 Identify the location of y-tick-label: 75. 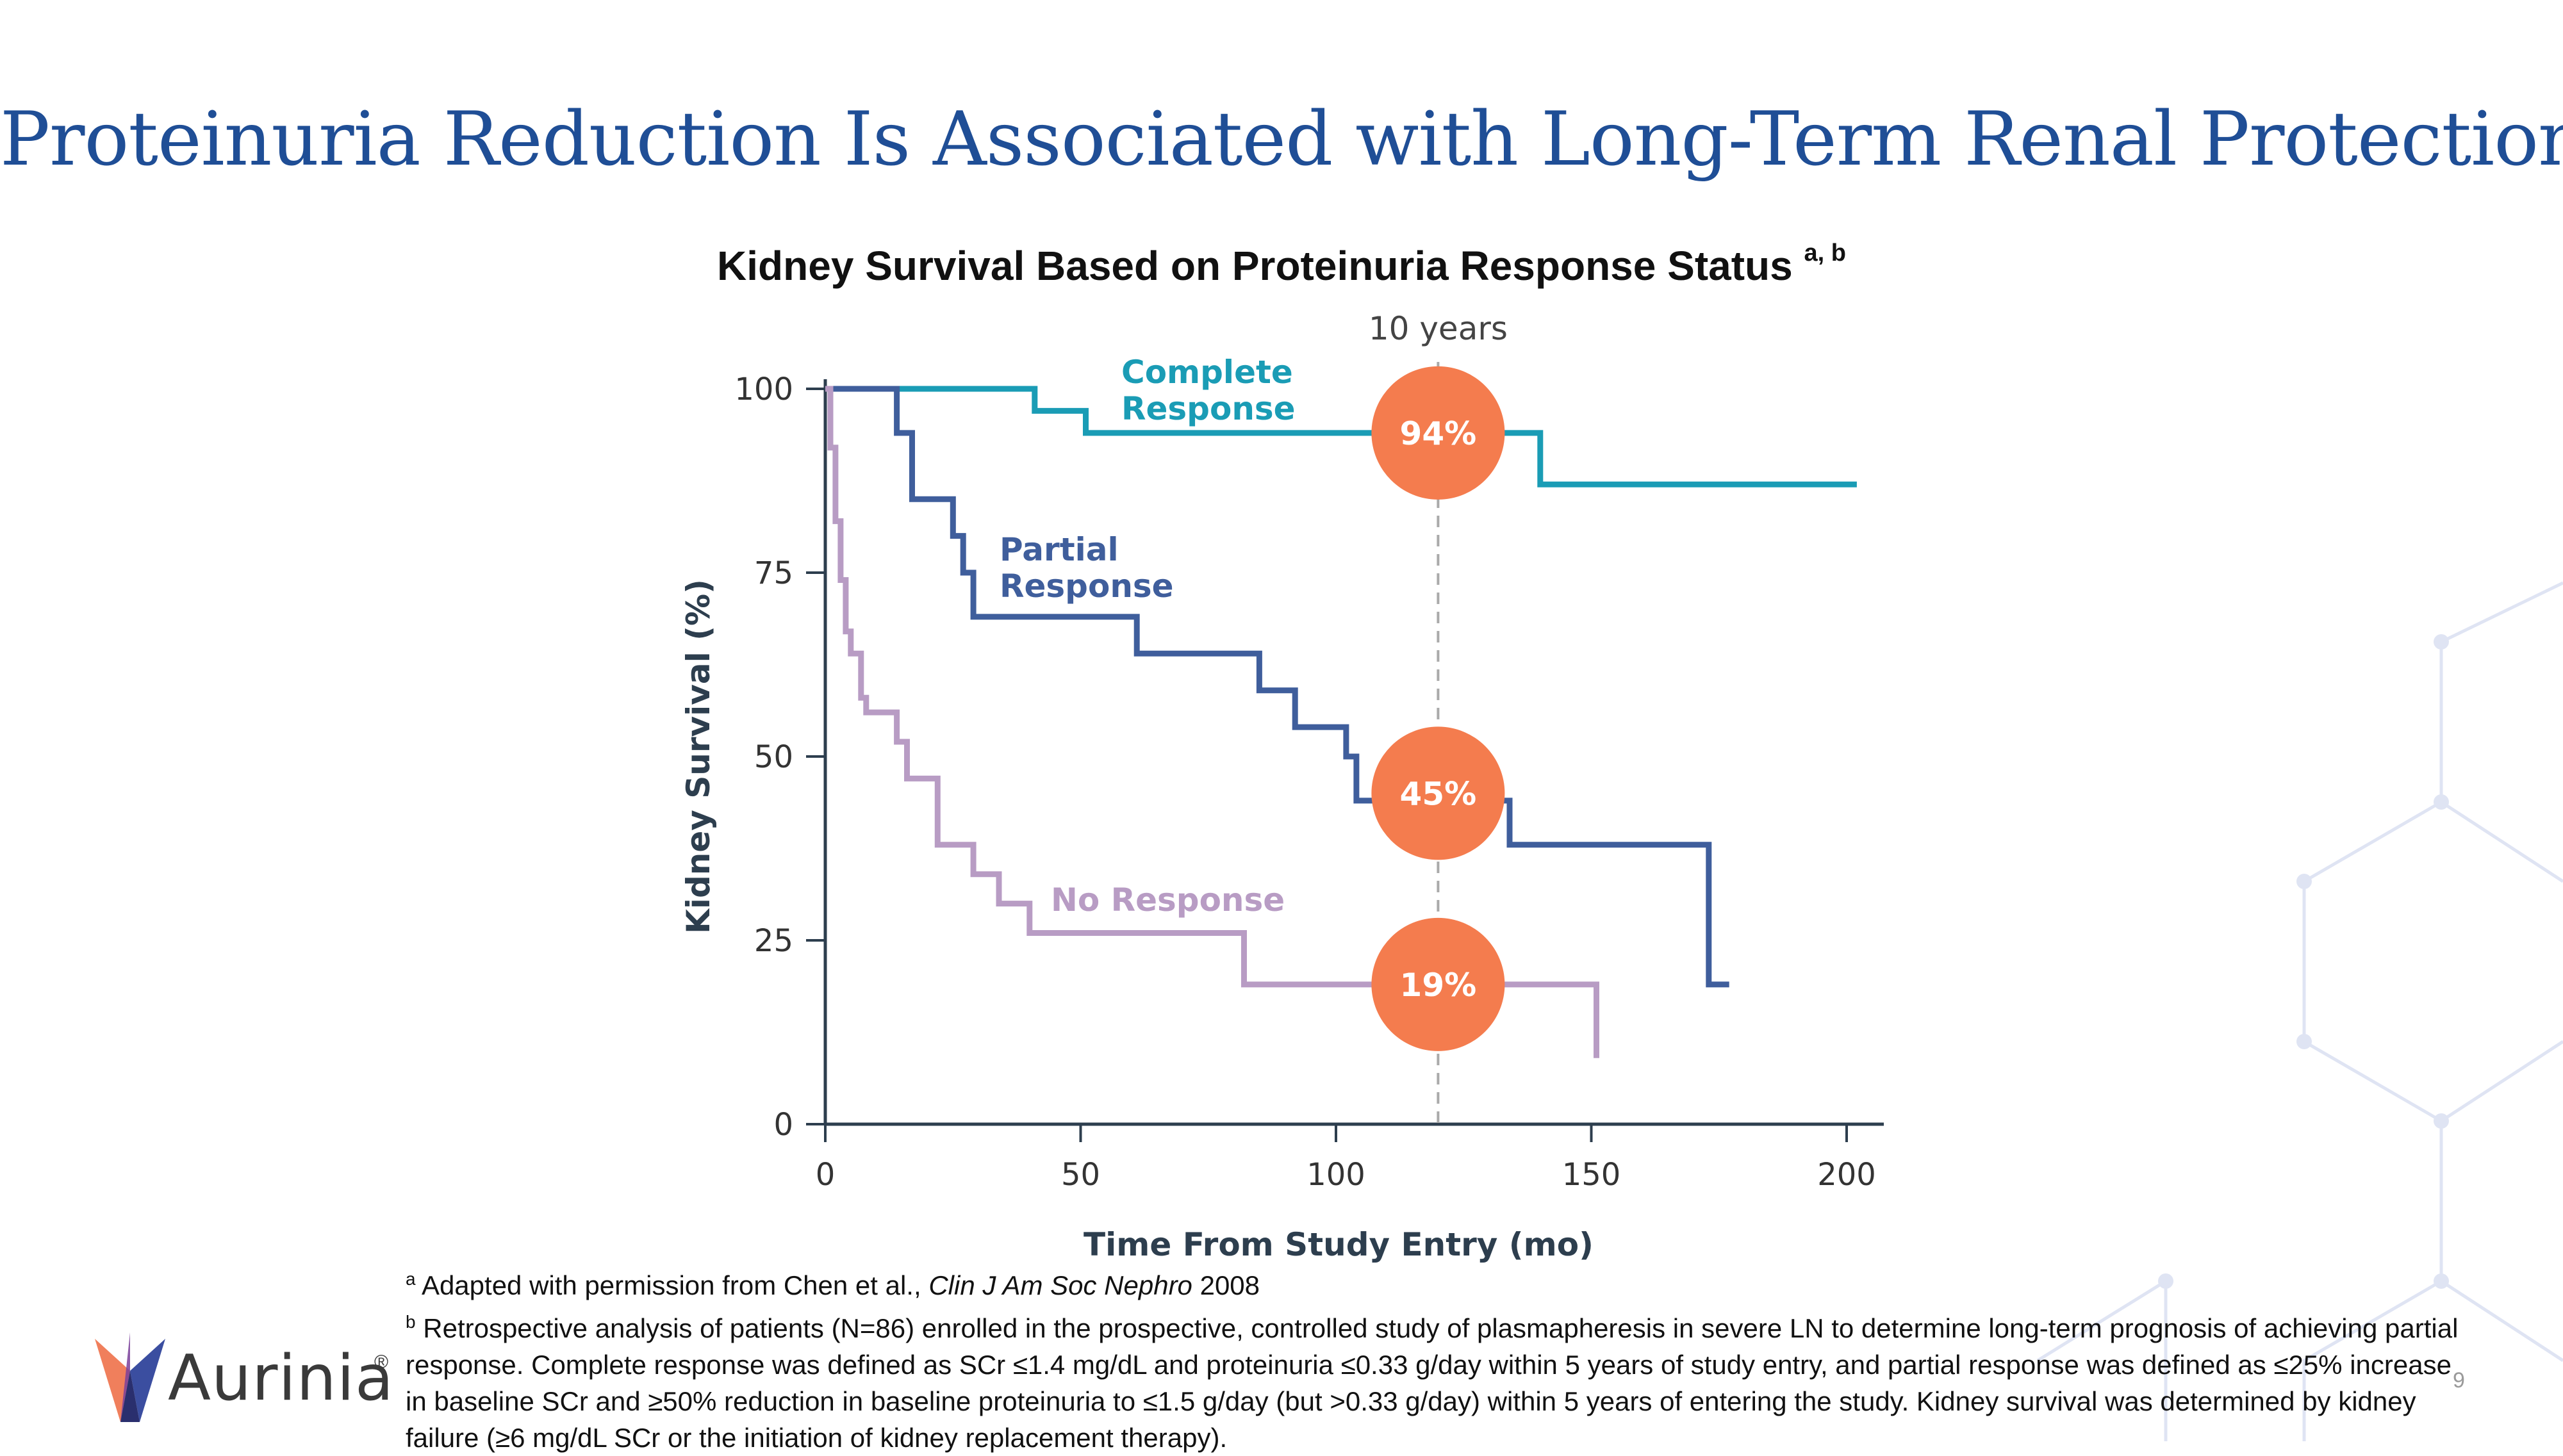
(774, 573).